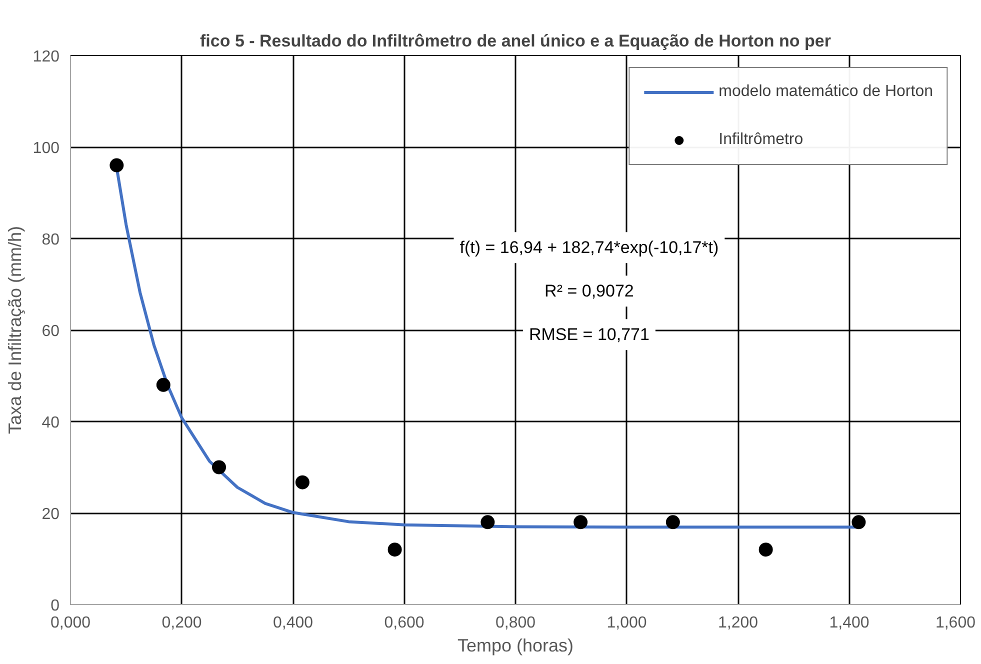 Image resolution: width=981 pixels, height=664 pixels. What do you see at coordinates (589, 334) in the screenshot?
I see `annotation: RMSE = 10,771` at bounding box center [589, 334].